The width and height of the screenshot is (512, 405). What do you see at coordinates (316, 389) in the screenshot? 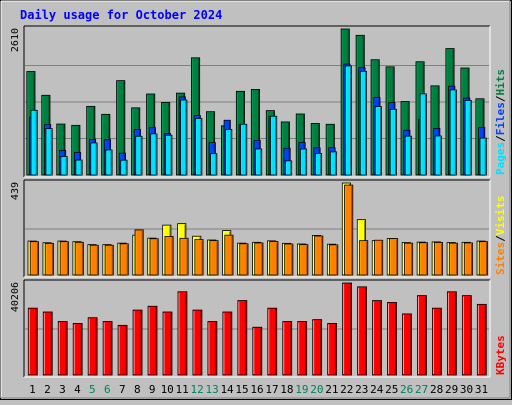
I see `x-tick-label-20: 20` at bounding box center [316, 389].